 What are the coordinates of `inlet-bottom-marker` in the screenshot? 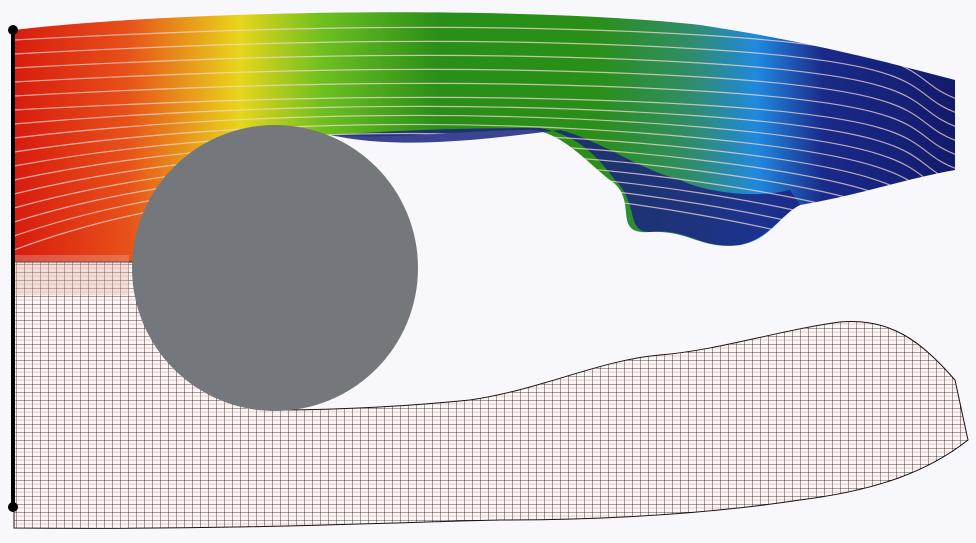 It's located at (13, 507).